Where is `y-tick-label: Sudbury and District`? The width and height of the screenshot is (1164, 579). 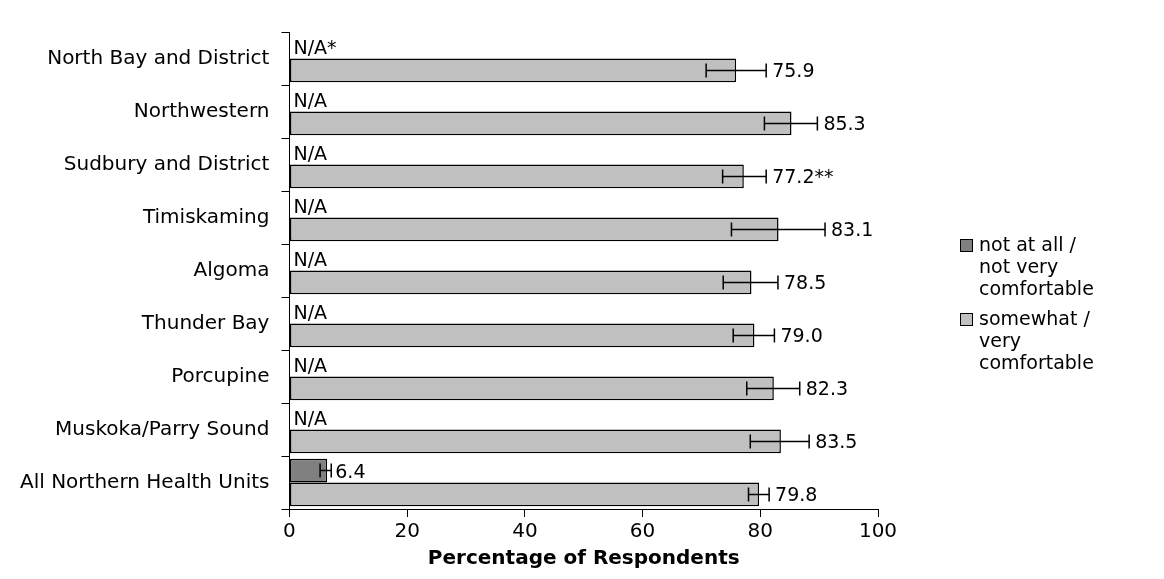 y-tick-label: Sudbury and District is located at coordinates (166, 162).